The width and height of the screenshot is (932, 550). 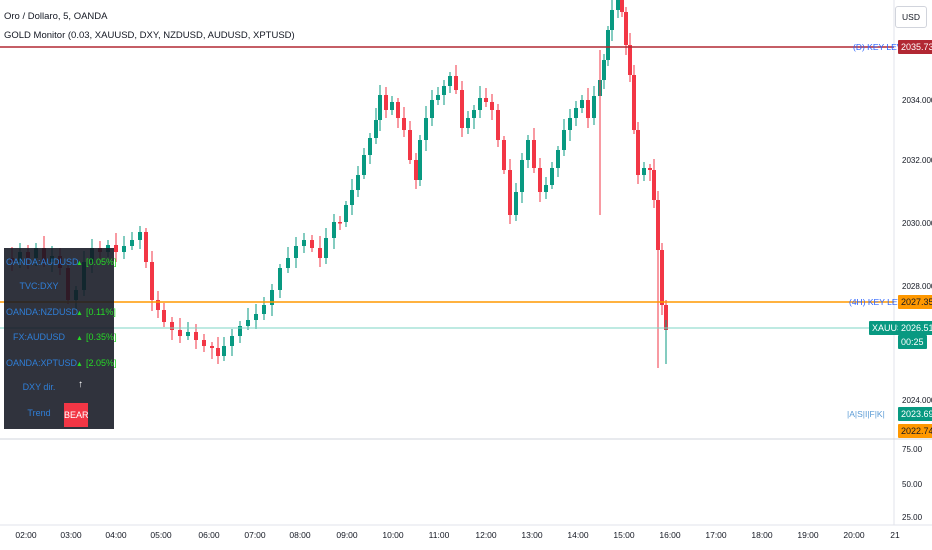 I want to click on monitor-symbol: TVC:DXY, so click(x=39, y=286).